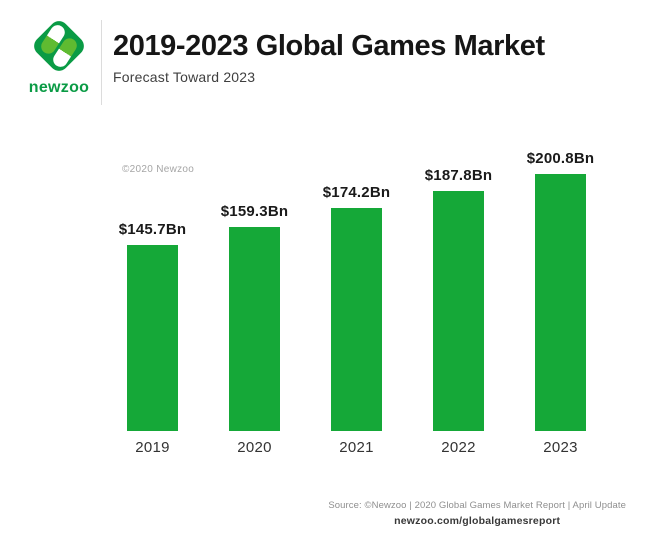 This screenshot has height=540, width=662. What do you see at coordinates (101, 62) in the screenshot?
I see `header-divider` at bounding box center [101, 62].